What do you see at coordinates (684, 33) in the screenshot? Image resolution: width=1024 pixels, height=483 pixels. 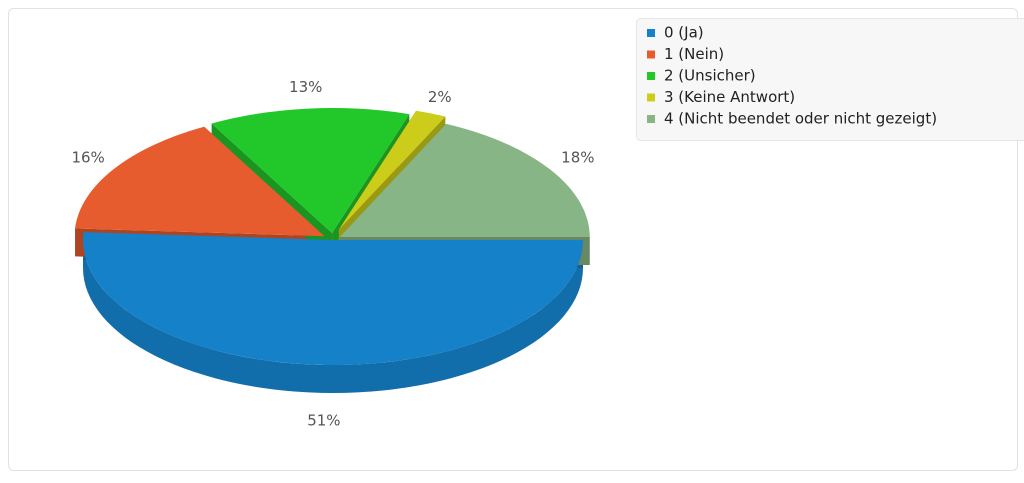 I see `legend-label: 0 (Ja)` at bounding box center [684, 33].